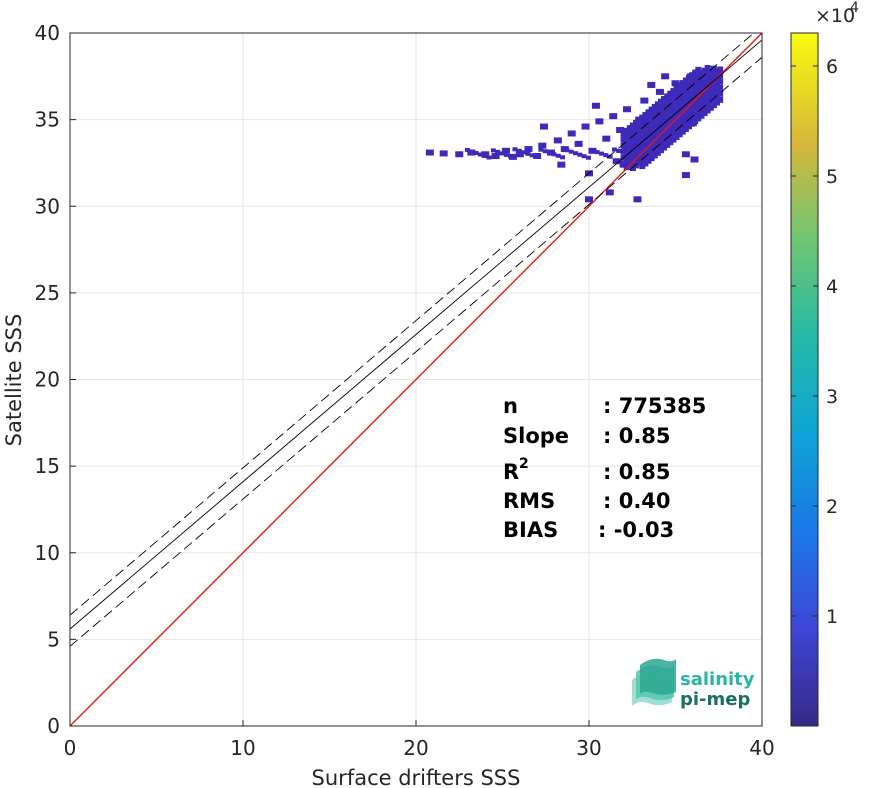 This screenshot has width=873, height=788. I want to click on salinity-pi-mep-logo: salinity pi-mep, so click(693, 684).